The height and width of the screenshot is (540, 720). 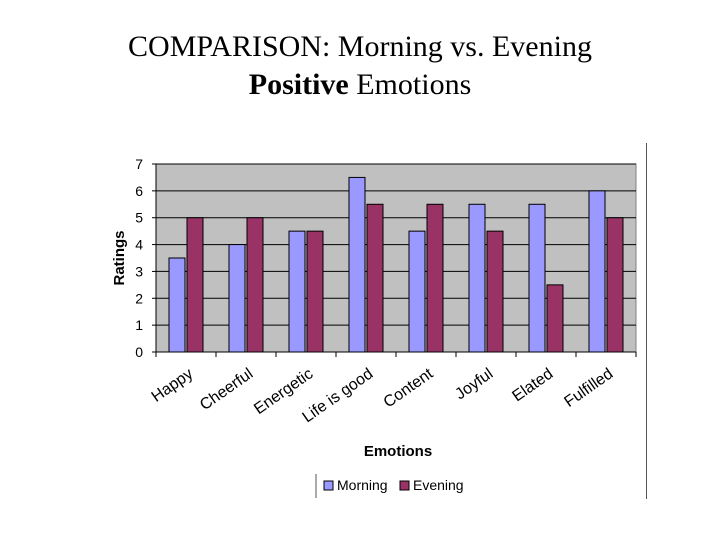 What do you see at coordinates (139, 325) in the screenshot?
I see `y-tick-label: 1` at bounding box center [139, 325].